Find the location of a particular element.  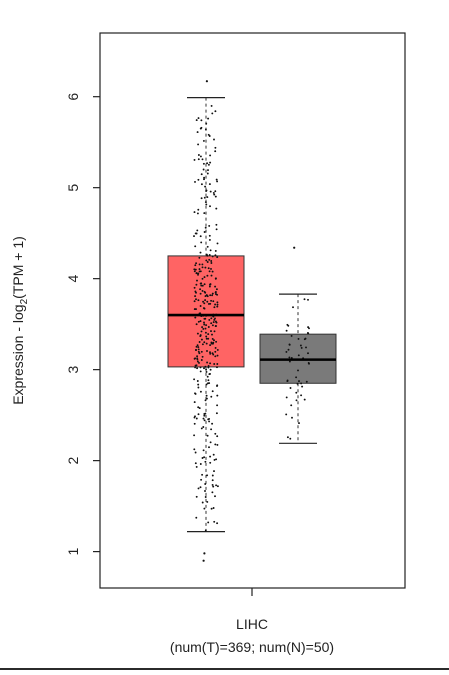

outlier-point is located at coordinates (204, 553).